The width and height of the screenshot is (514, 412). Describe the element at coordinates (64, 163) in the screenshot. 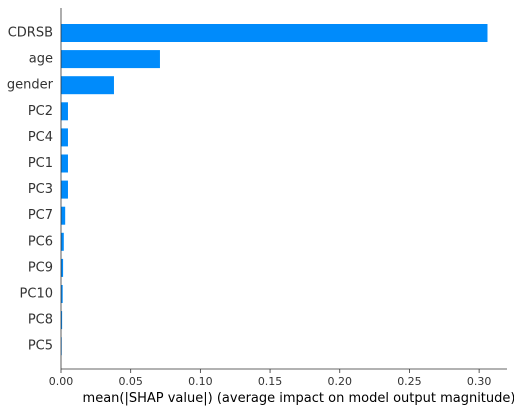

I see `bar-pc1` at that location.